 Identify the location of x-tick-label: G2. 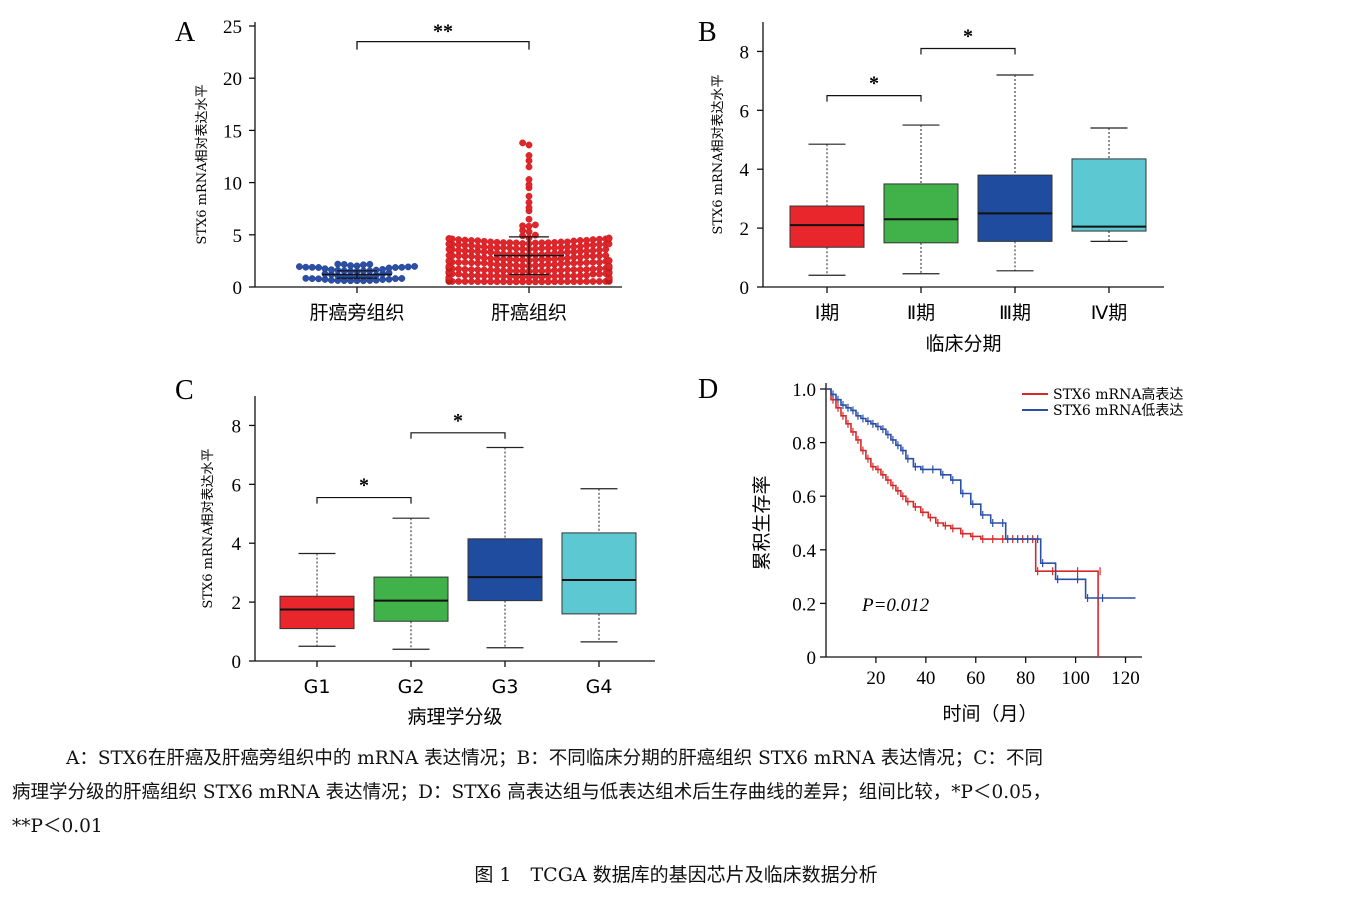
(411, 687).